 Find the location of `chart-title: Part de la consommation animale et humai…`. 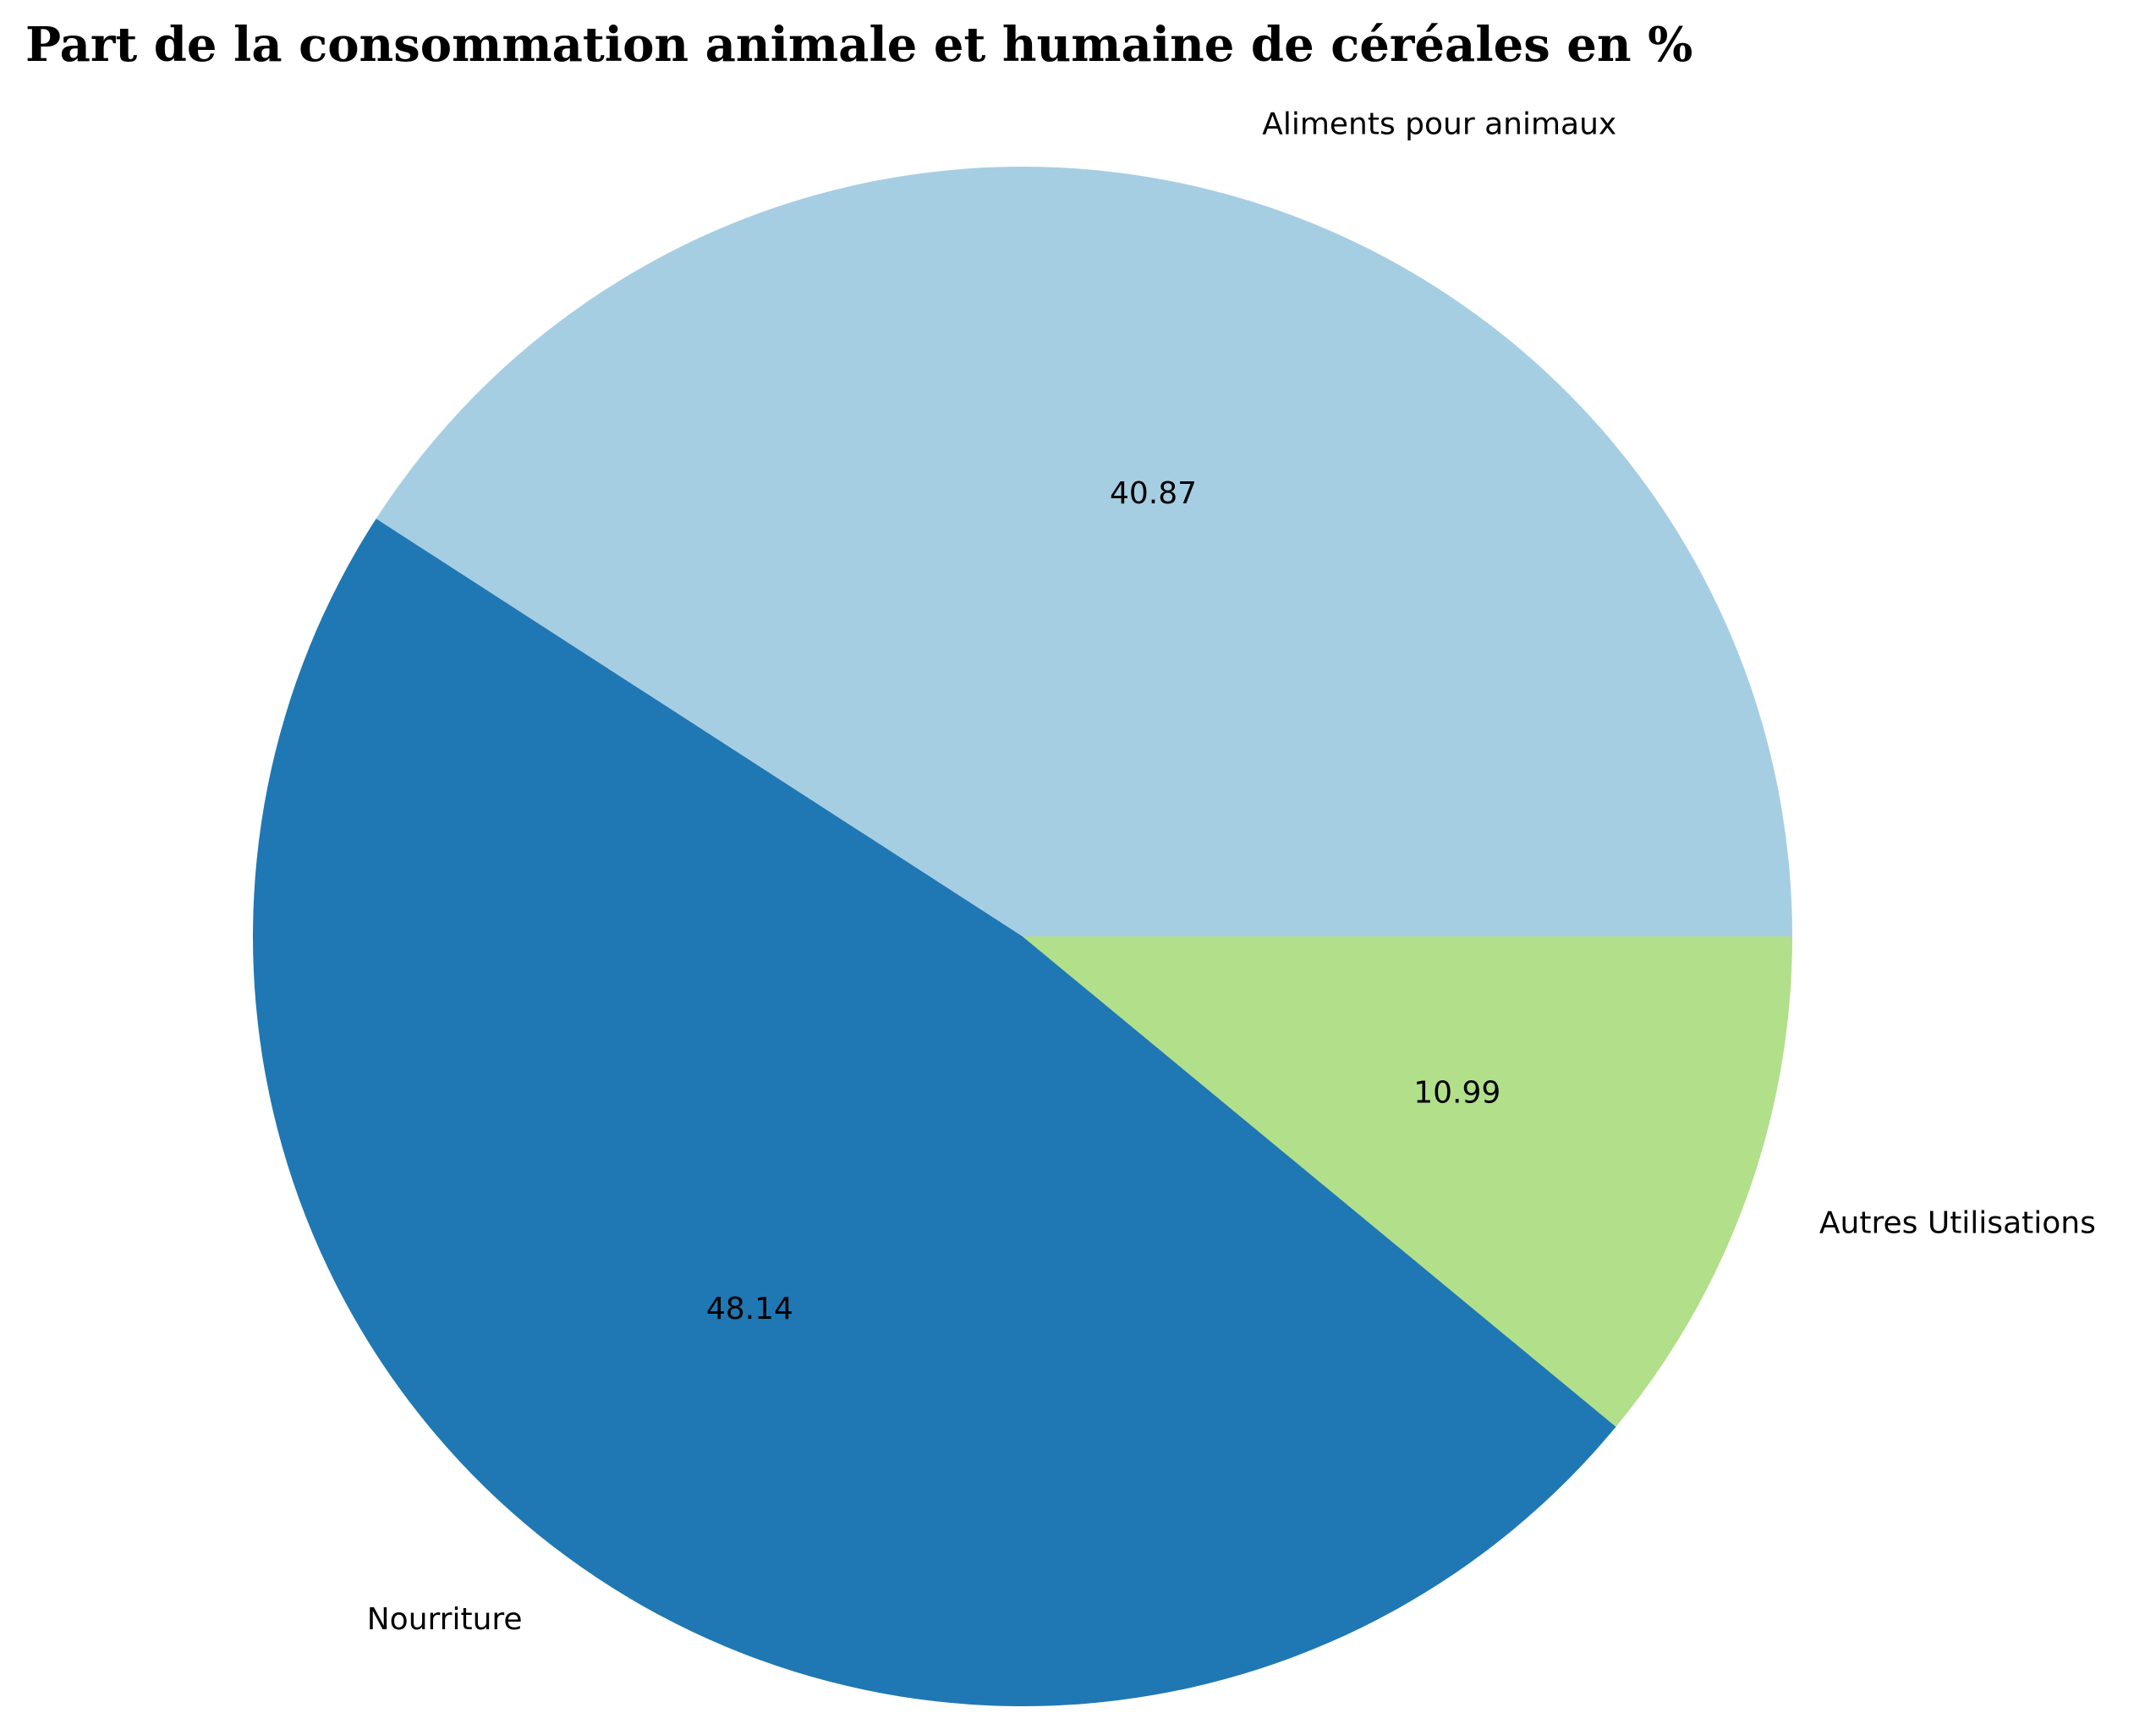

chart-title: Part de la consommation animale et humai… is located at coordinates (859, 45).